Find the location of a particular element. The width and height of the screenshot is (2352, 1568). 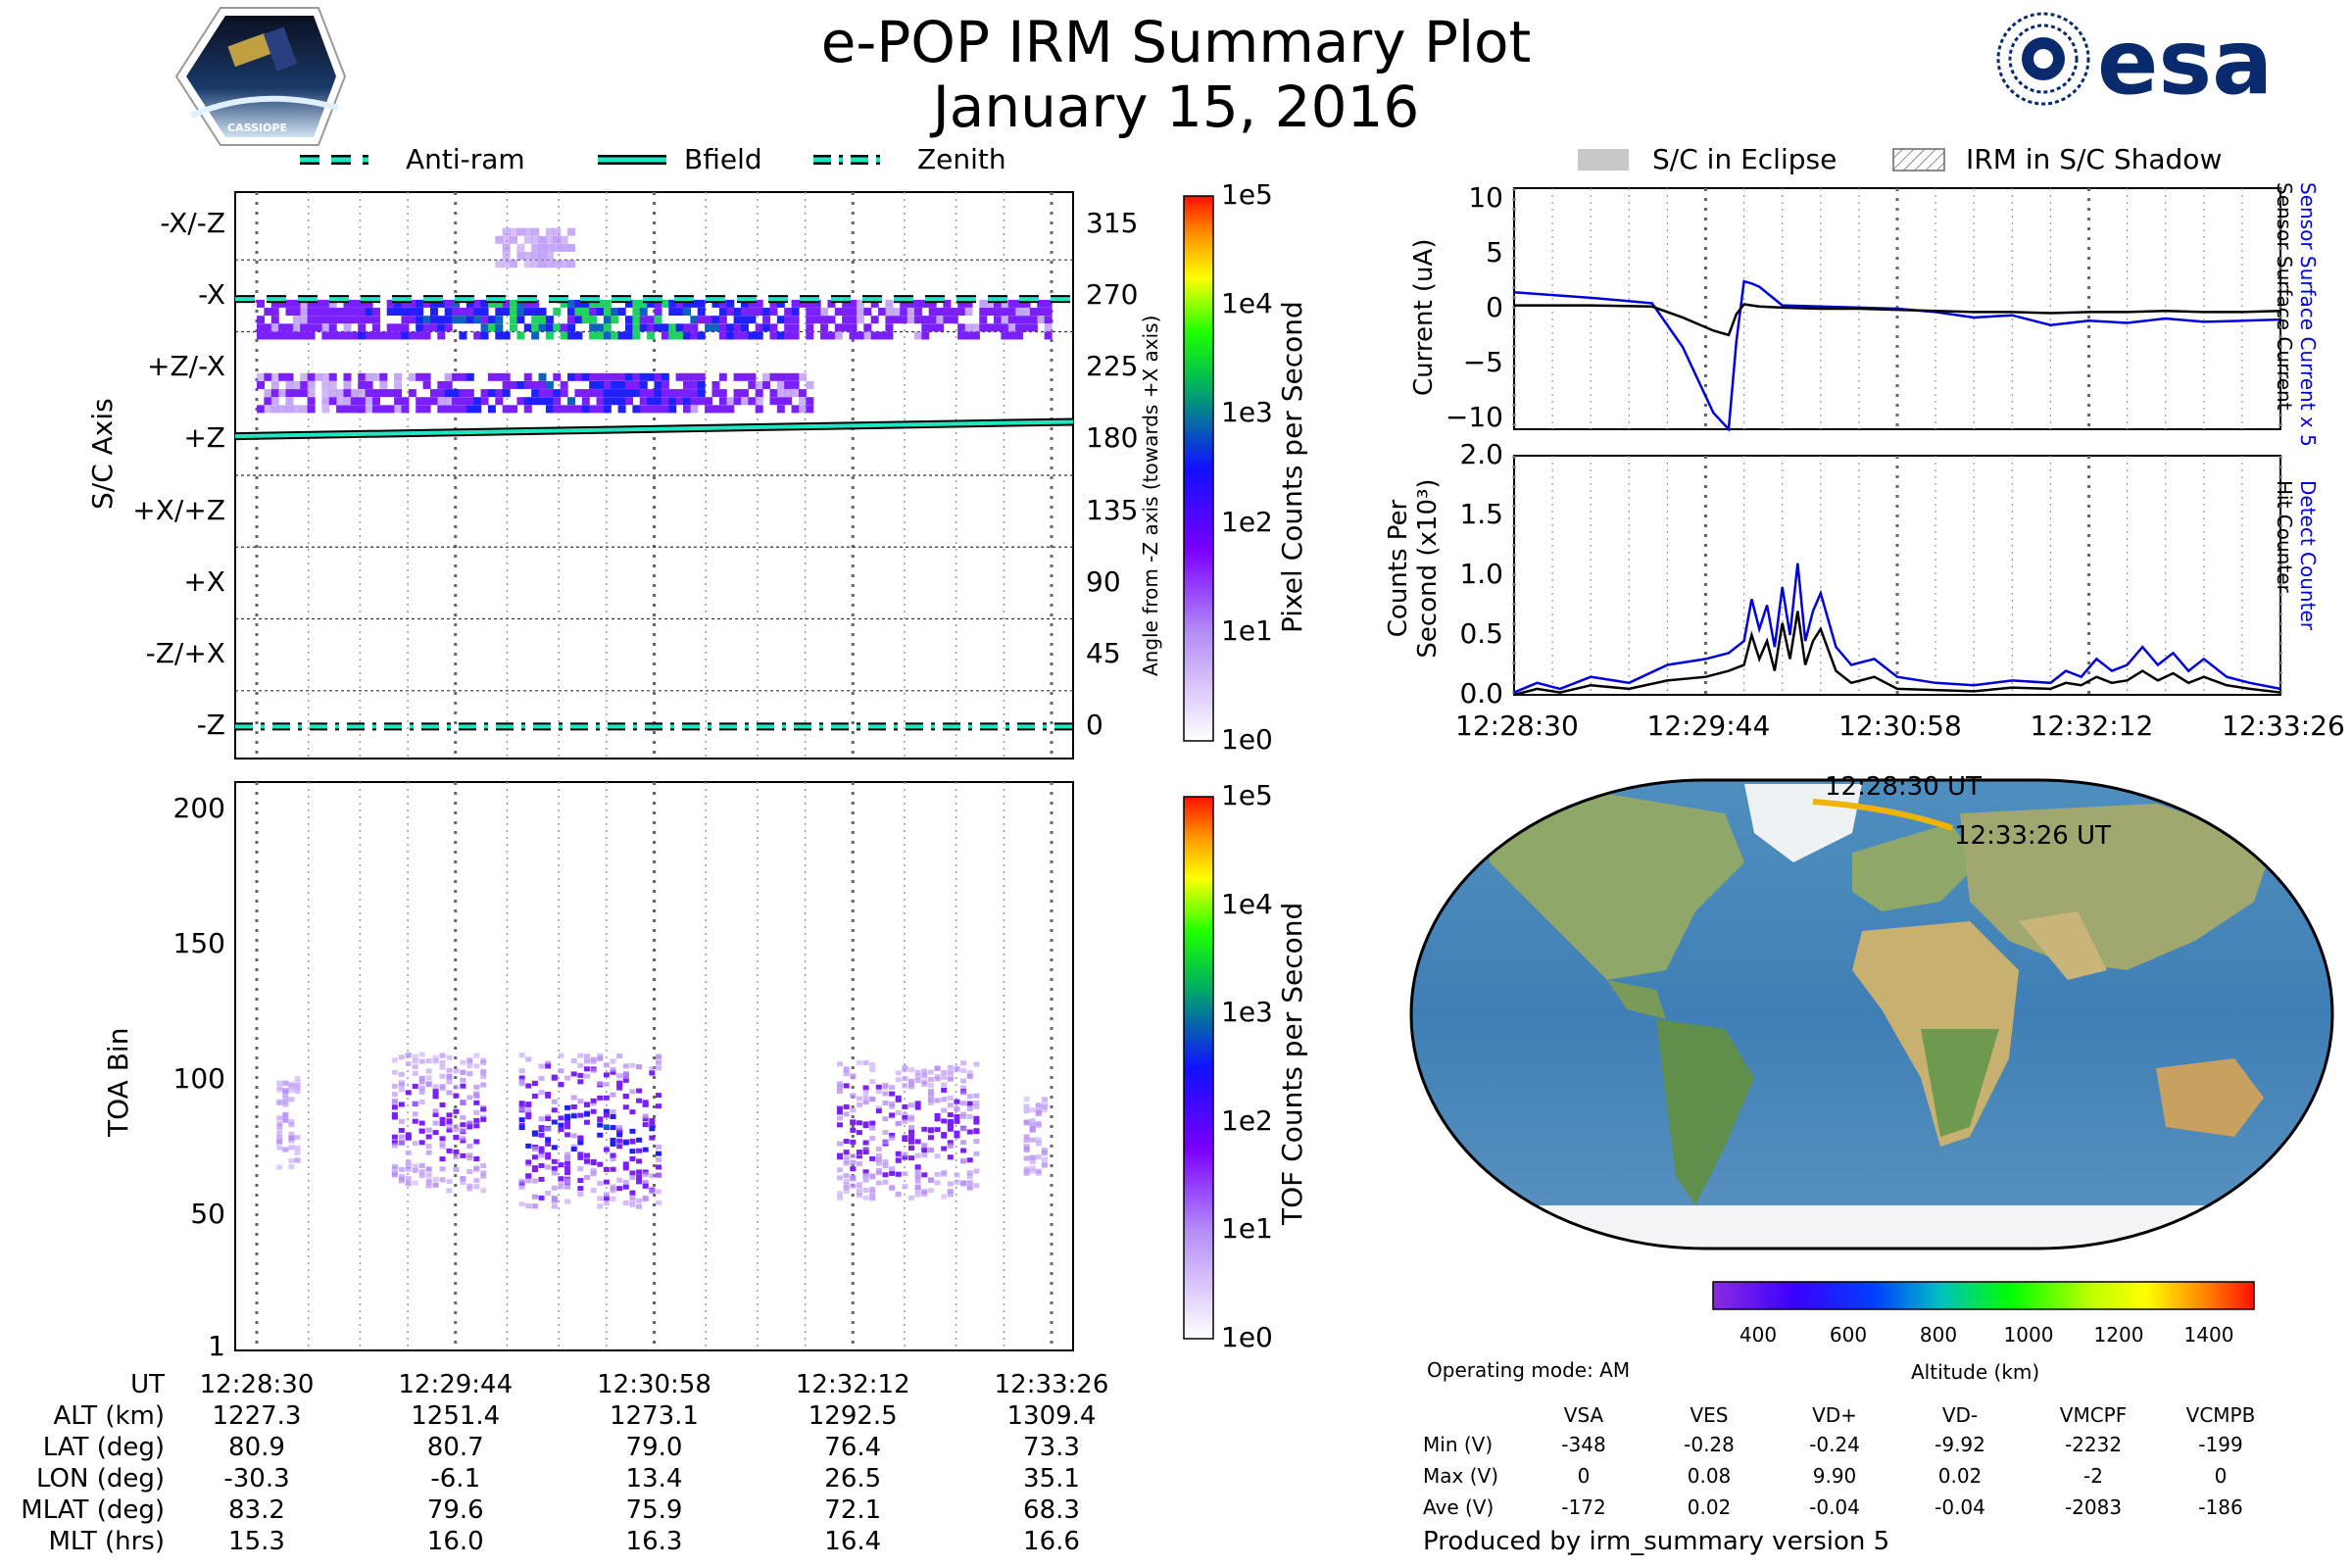

ut-cell: 13.4 is located at coordinates (654, 1479).